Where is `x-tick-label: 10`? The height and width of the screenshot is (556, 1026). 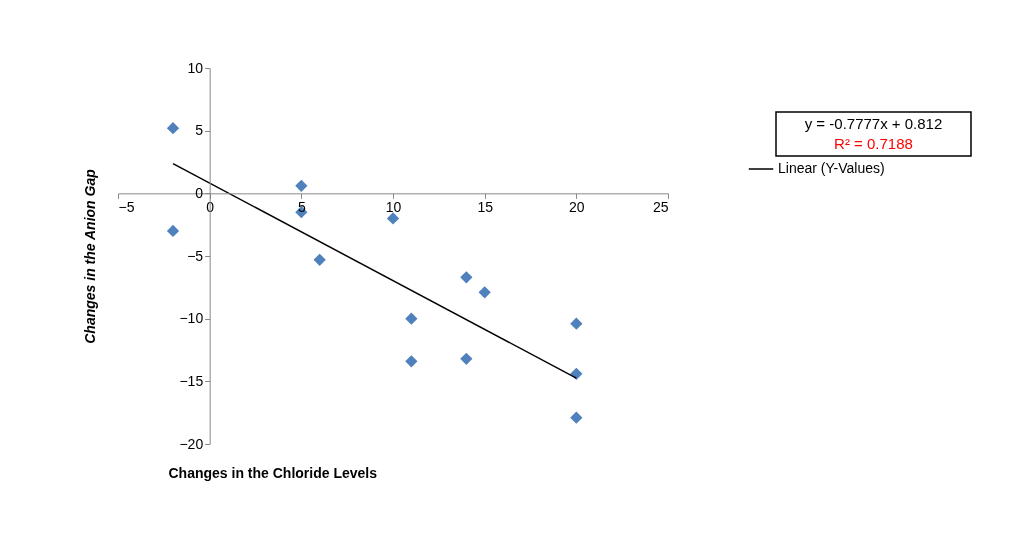 x-tick-label: 10 is located at coordinates (393, 206).